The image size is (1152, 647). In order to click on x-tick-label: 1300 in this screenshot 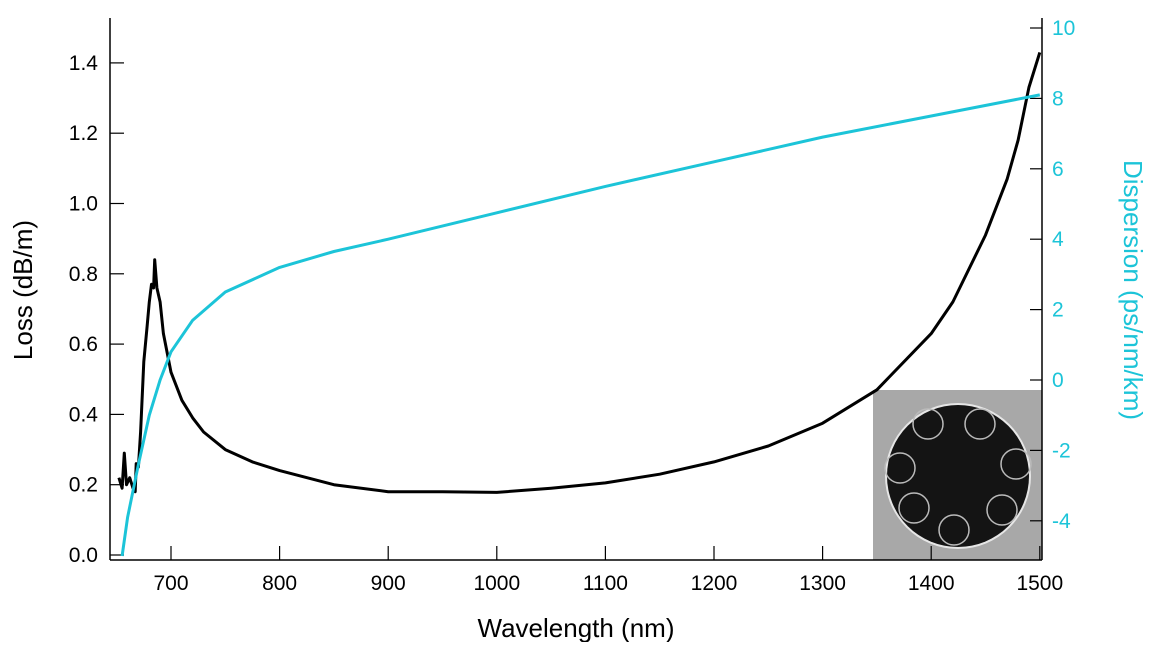, I will do `click(822, 583)`.